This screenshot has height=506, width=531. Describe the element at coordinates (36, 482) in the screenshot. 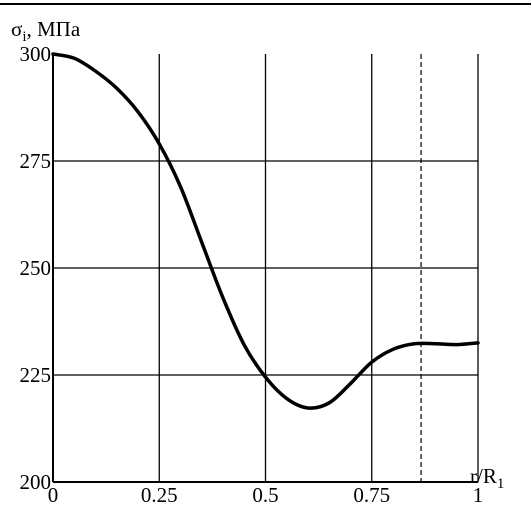

I see `y-tick-label: 200` at that location.